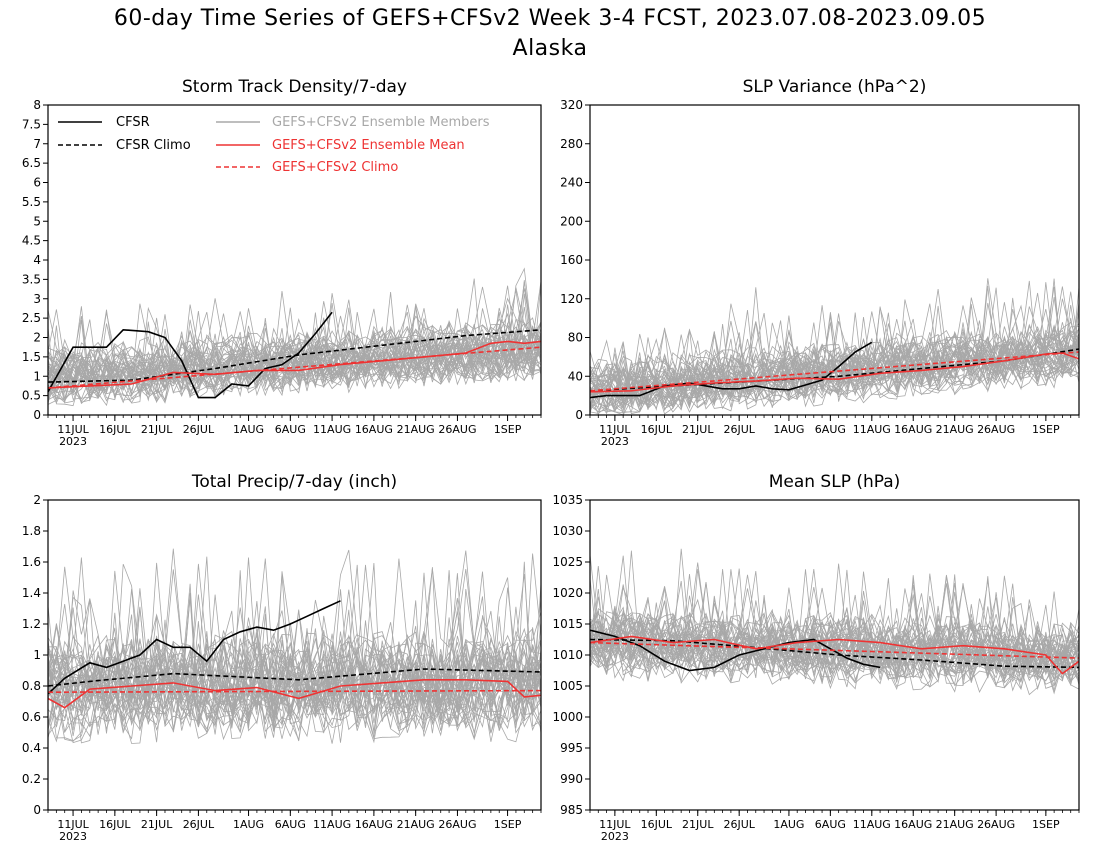 This screenshot has height=850, width=1100. What do you see at coordinates (571, 144) in the screenshot?
I see `y-tick-label: 280` at bounding box center [571, 144].